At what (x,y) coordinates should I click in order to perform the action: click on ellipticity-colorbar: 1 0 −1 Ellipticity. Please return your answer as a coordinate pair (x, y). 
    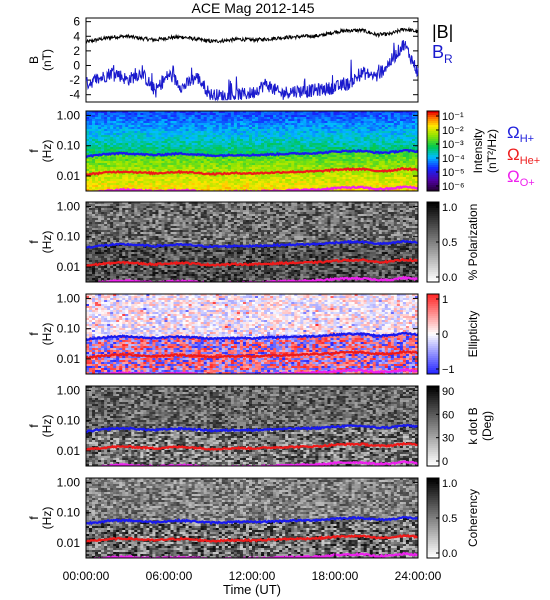
    Looking at the image, I should click on (453, 334).